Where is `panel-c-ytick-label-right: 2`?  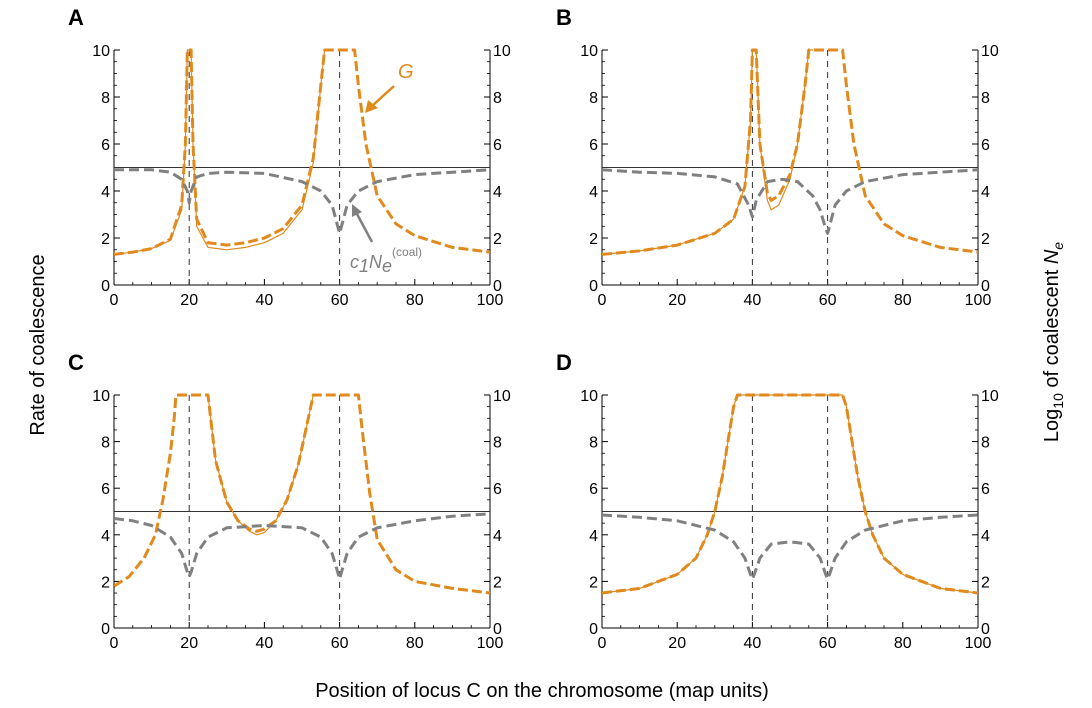 panel-c-ytick-label-right: 2 is located at coordinates (497, 582).